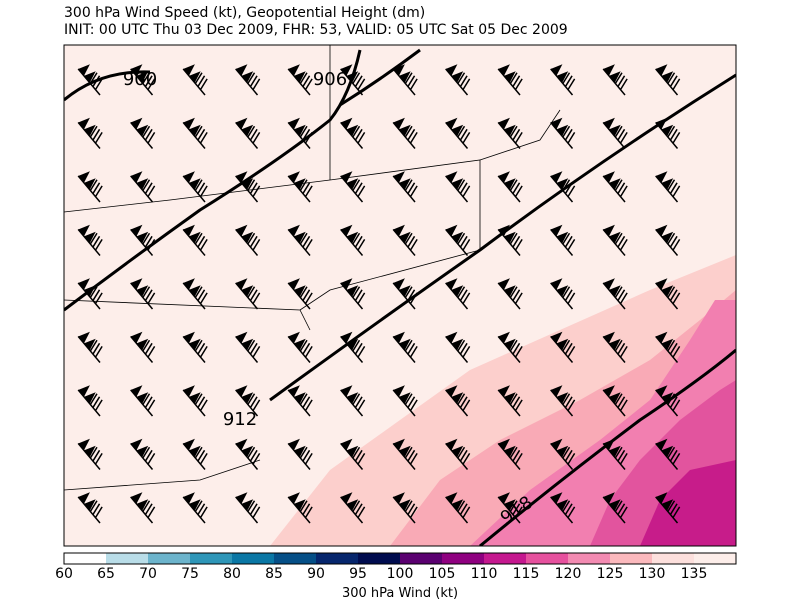 Image resolution: width=800 pixels, height=601 pixels. What do you see at coordinates (148, 574) in the screenshot?
I see `colorbar-tick: 70` at bounding box center [148, 574].